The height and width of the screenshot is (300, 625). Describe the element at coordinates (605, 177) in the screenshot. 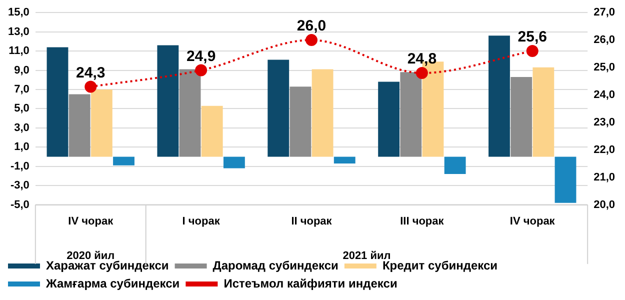

I see `y2-tick-label: 21,0` at that location.